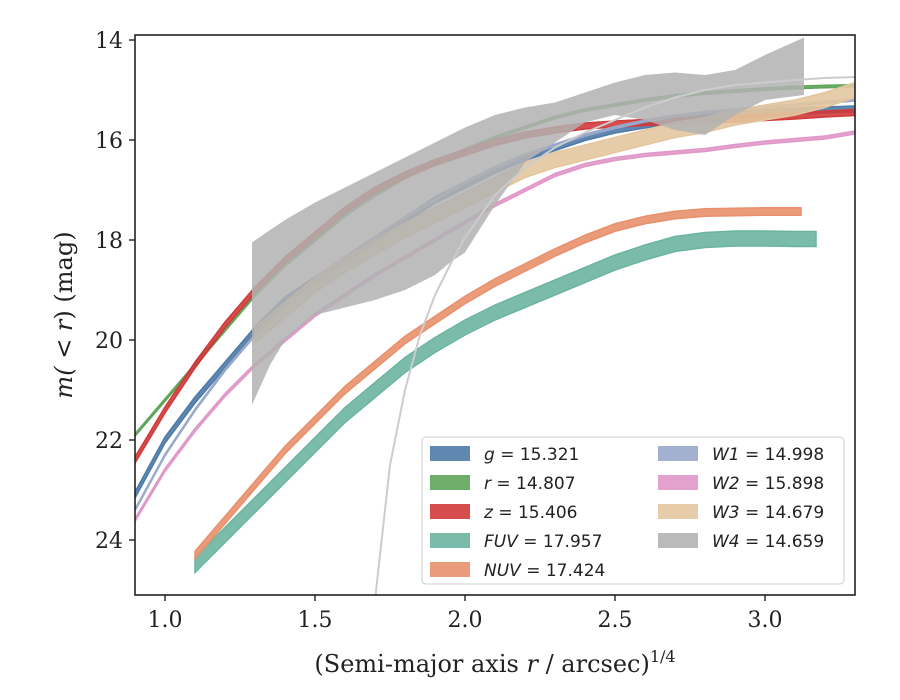 Image resolution: width=900 pixels, height=700 pixels. I want to click on legend-entry-label: W4 = 14.659, so click(768, 542).